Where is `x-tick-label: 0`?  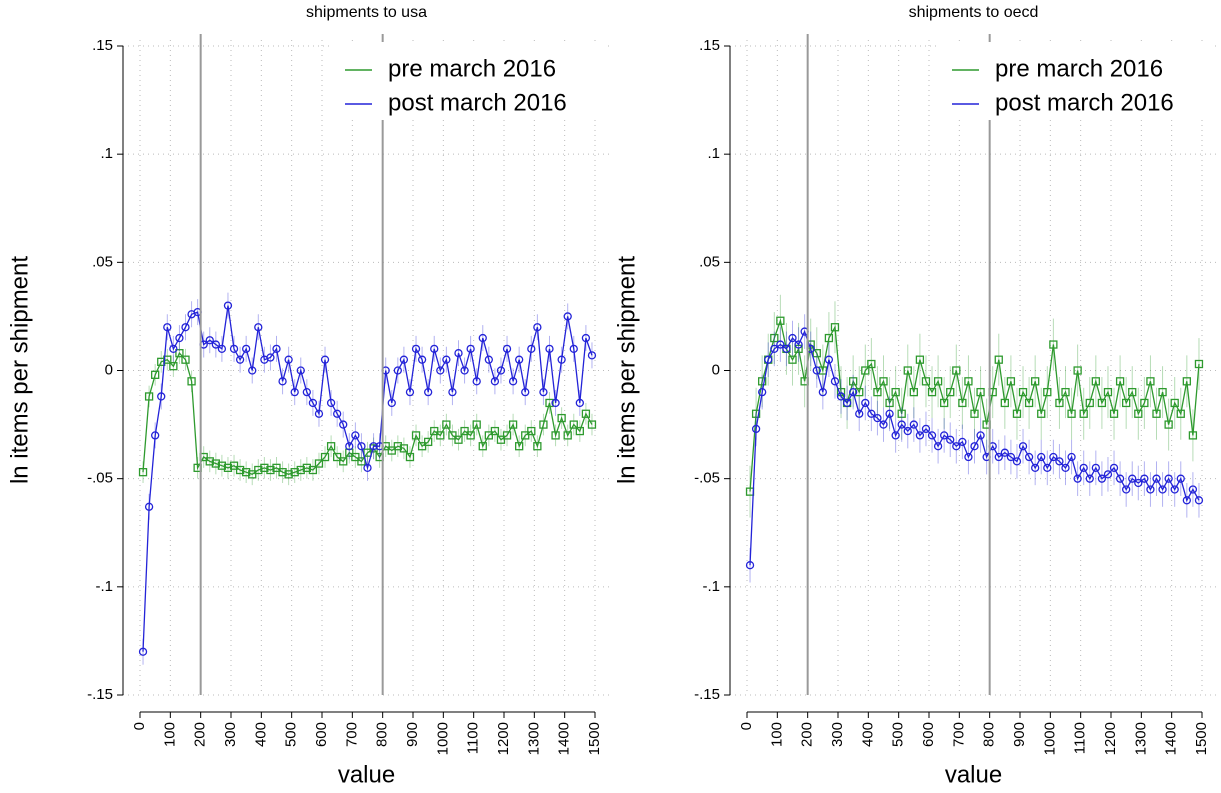
x-tick-label: 0 is located at coordinates (139, 726).